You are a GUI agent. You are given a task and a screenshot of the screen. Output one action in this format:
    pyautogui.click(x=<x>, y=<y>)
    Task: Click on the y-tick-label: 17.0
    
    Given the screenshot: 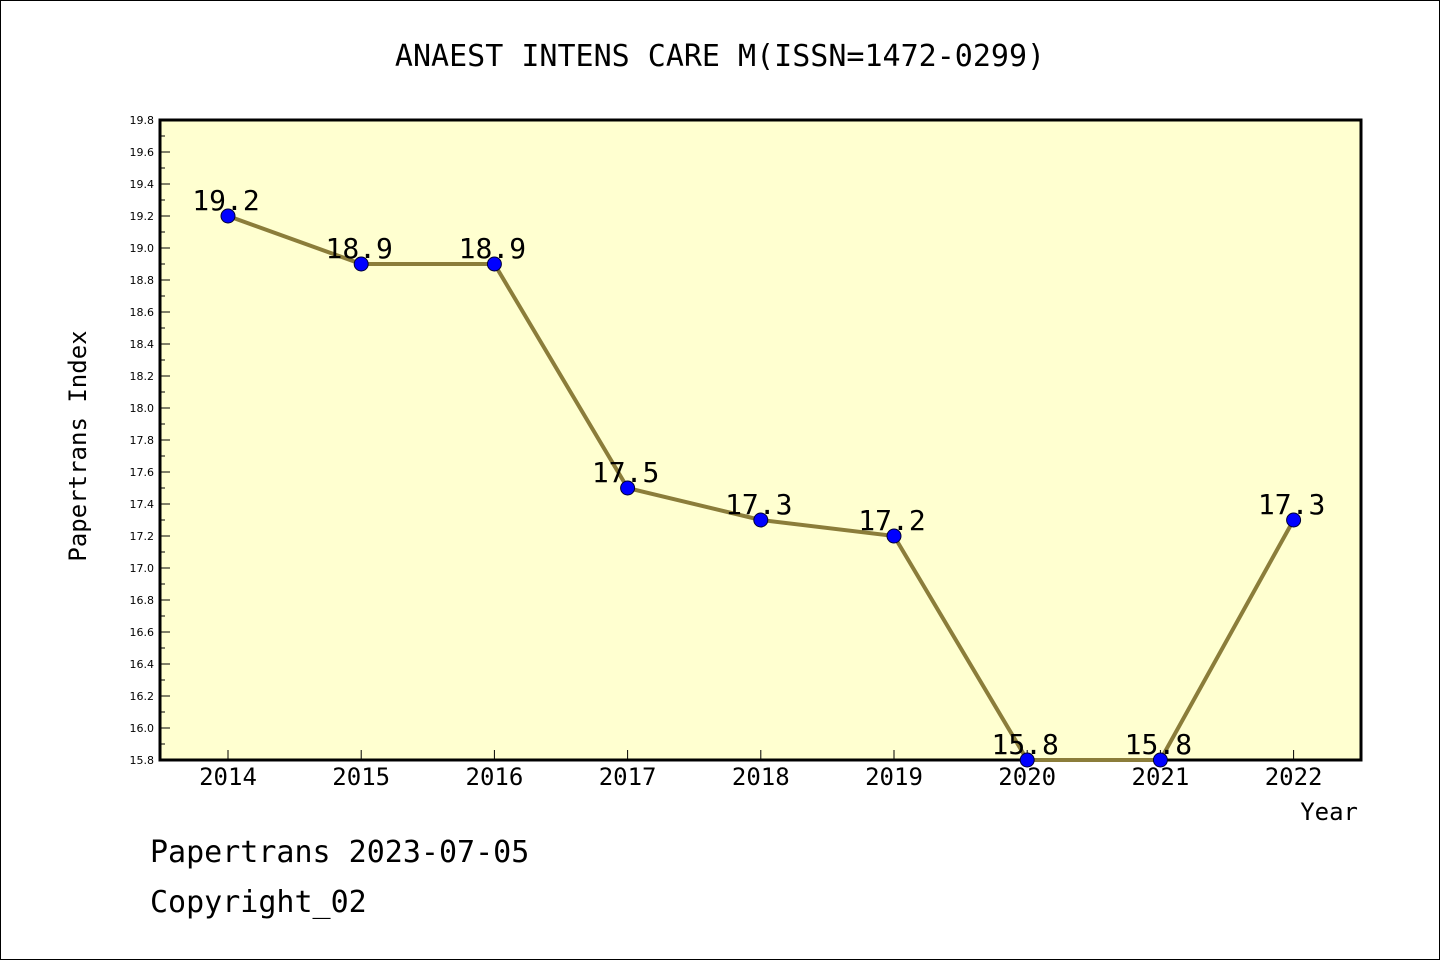 What is the action you would take?
    pyautogui.click(x=142, y=568)
    